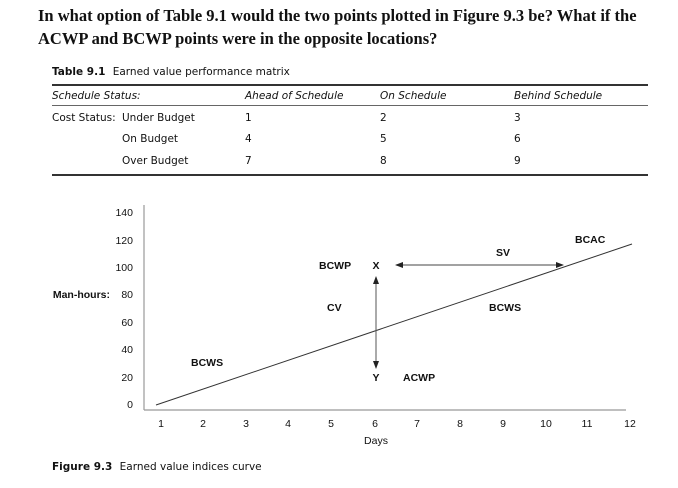  What do you see at coordinates (517, 118) in the screenshot?
I see `cell-option-3: 3` at bounding box center [517, 118].